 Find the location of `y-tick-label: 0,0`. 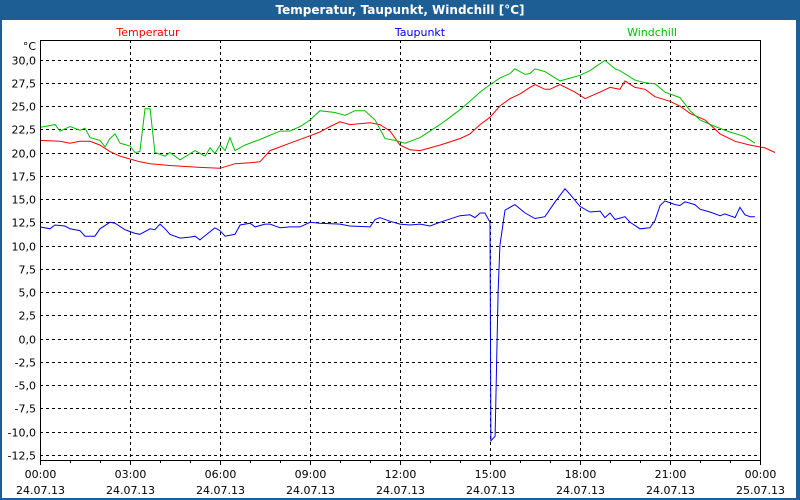

y-tick-label: 0,0 is located at coordinates (28, 340).